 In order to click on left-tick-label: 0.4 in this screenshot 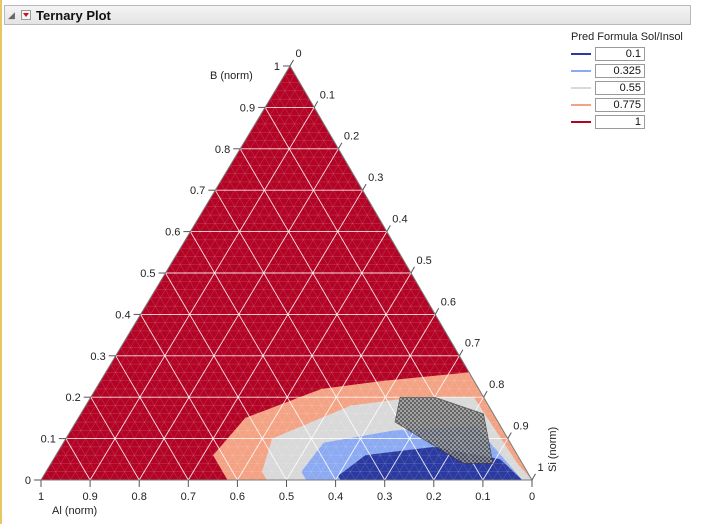, I will do `click(122, 315)`.